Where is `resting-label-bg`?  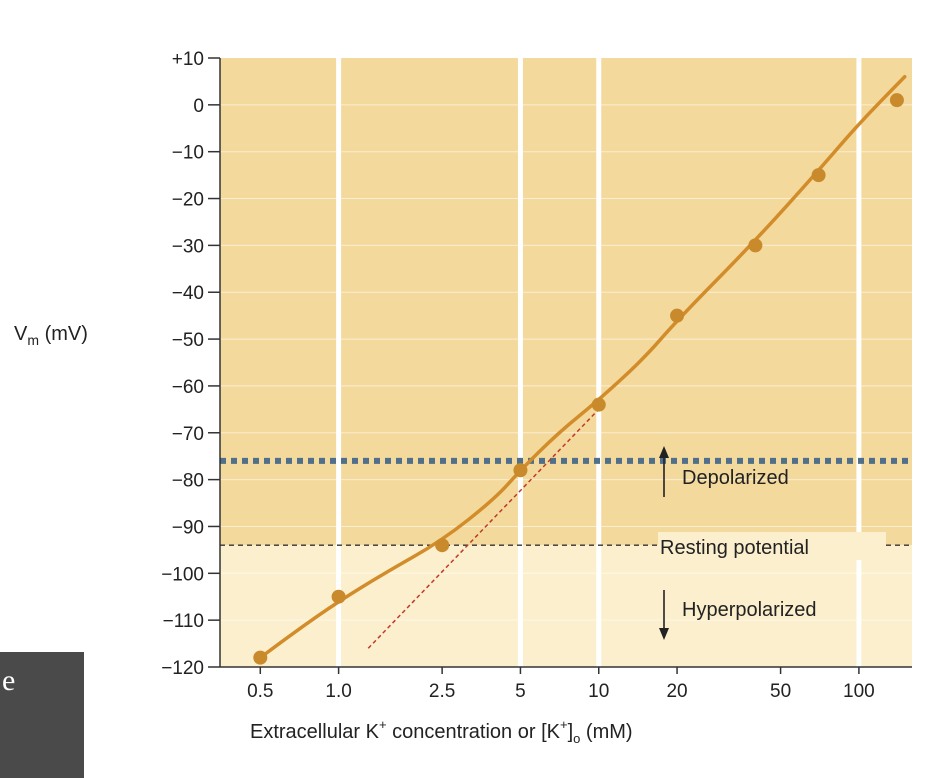
resting-label-bg is located at coordinates (772, 546).